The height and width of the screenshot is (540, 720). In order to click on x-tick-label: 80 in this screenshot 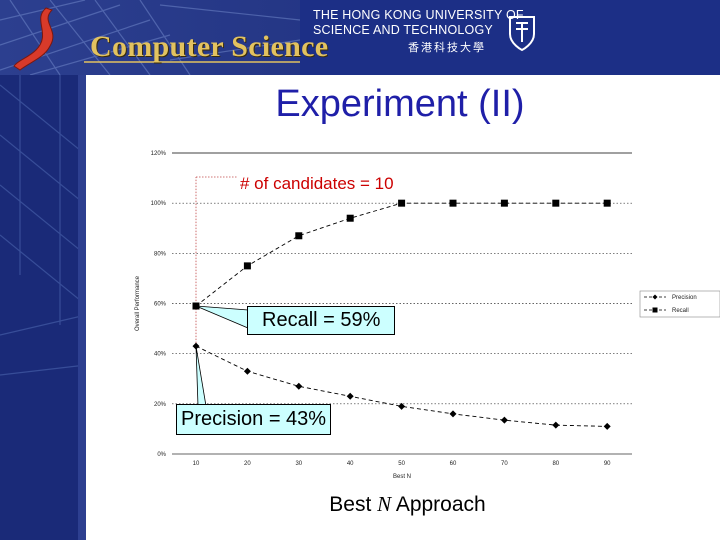, I will do `click(555, 464)`.